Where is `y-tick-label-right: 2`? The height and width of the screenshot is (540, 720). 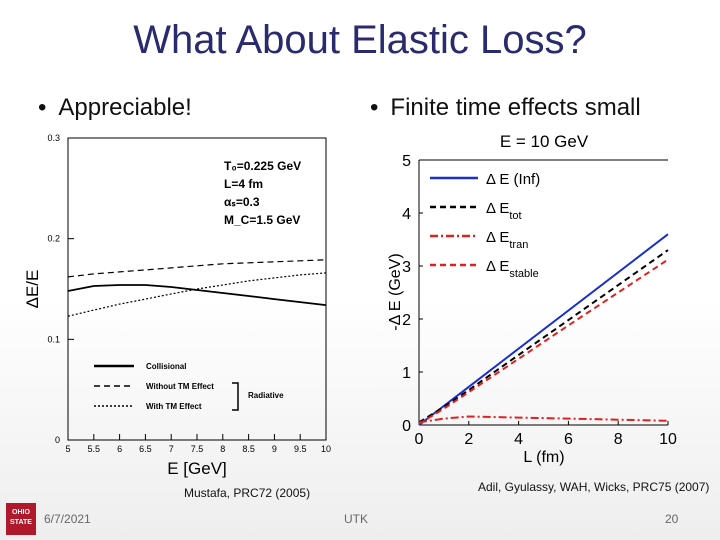
y-tick-label-right: 2 is located at coordinates (406, 320).